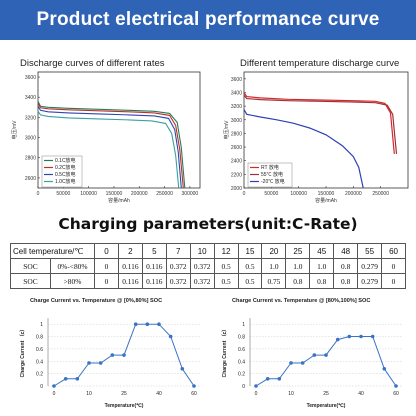  Describe the element at coordinates (250, 251) in the screenshot. I see `temperature-cell: 15` at that location.